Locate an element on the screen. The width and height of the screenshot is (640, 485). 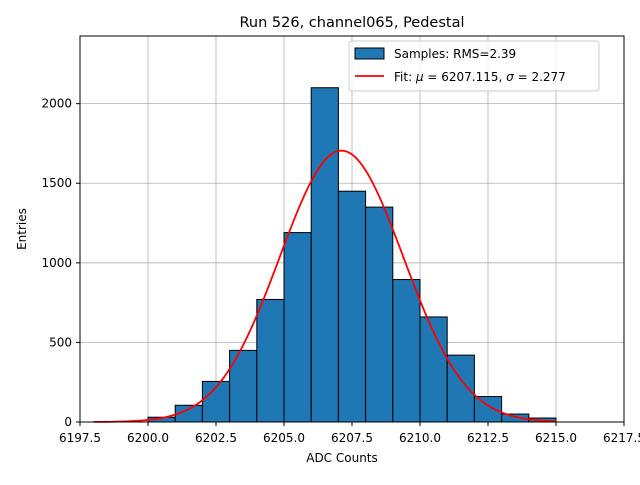
y-tick-label: 0 is located at coordinates (68, 422).